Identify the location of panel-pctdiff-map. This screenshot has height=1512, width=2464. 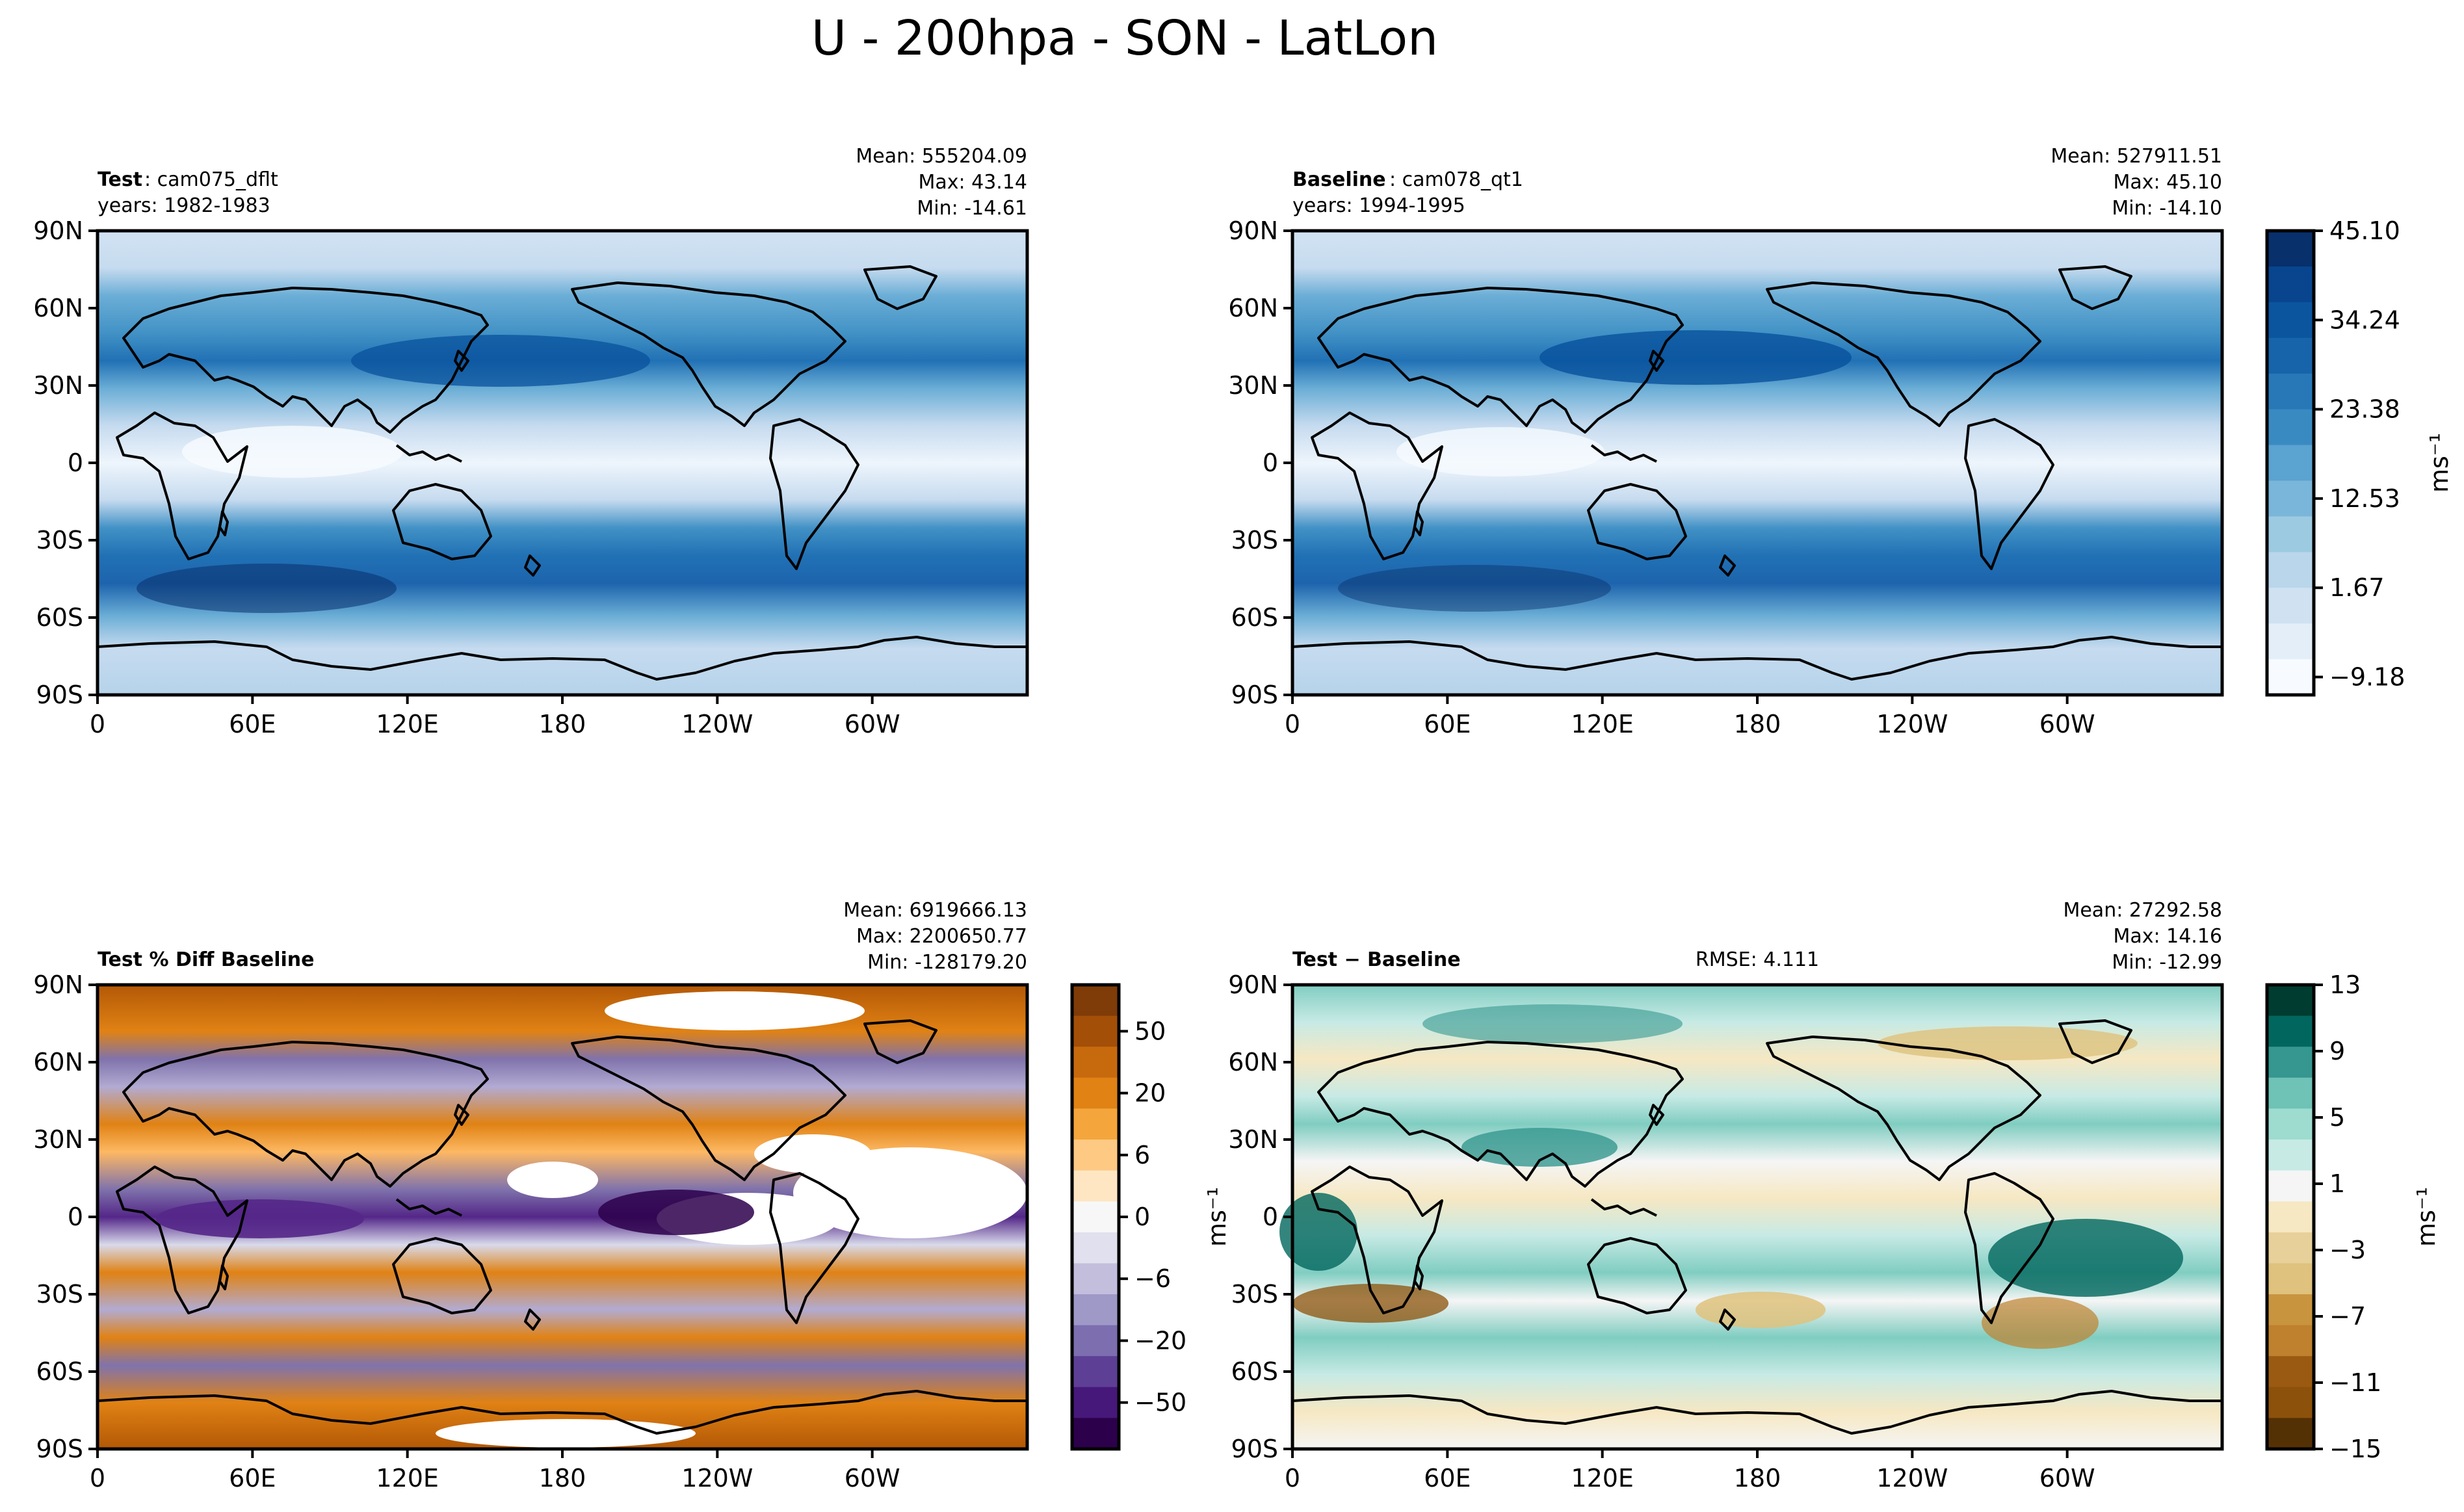
(562, 1217).